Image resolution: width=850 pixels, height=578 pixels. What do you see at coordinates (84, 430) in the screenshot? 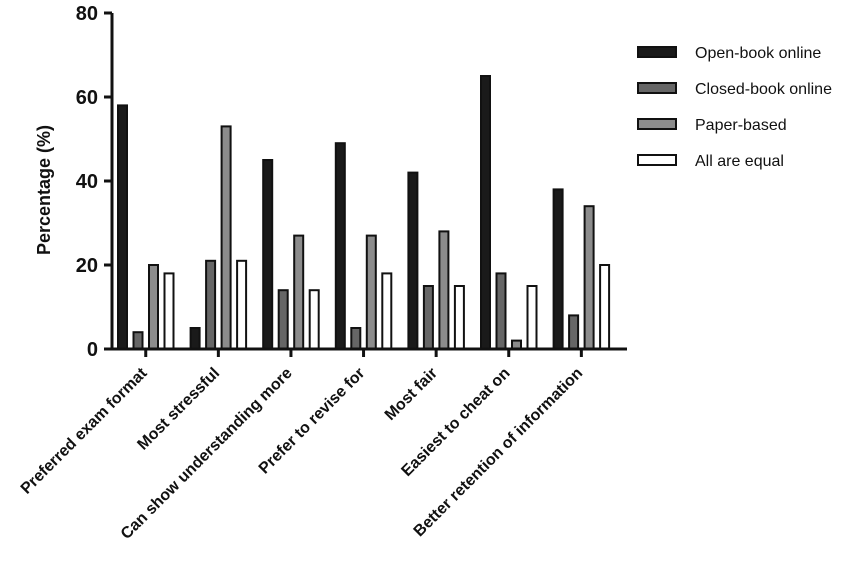
I see `x-category-label: Preferred exam format` at bounding box center [84, 430].